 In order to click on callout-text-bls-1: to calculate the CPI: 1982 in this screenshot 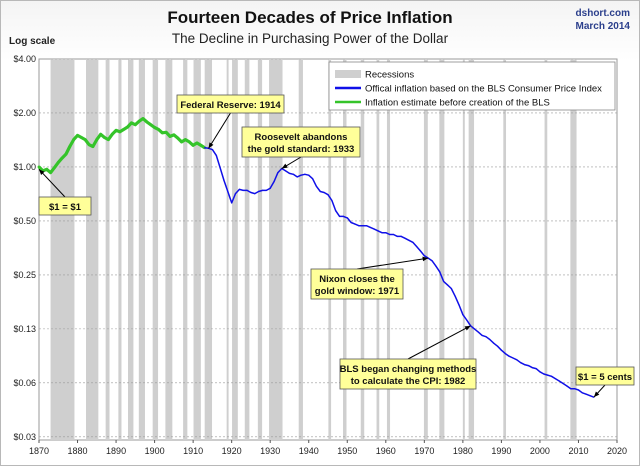, I will do `click(408, 381)`.